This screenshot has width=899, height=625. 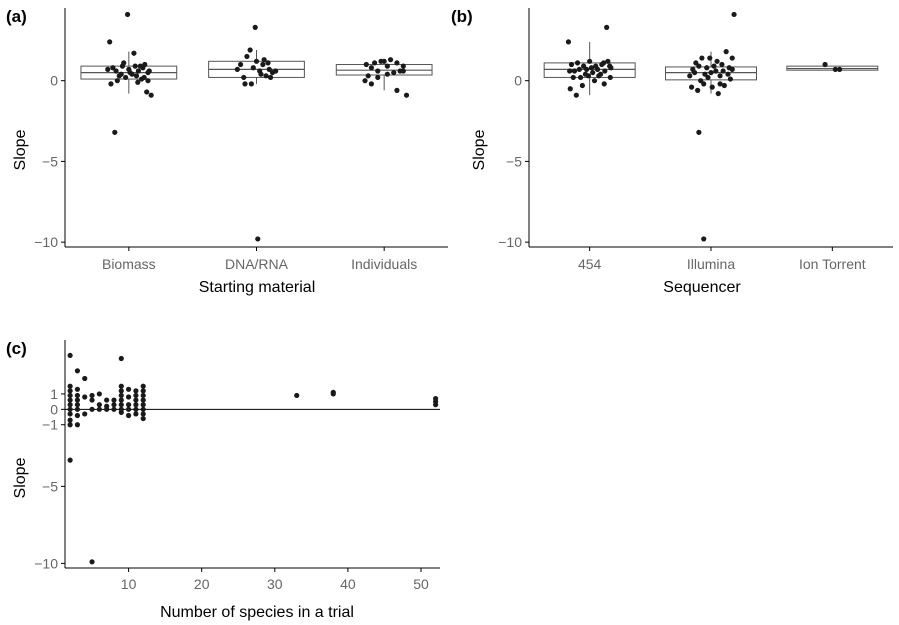 What do you see at coordinates (421, 584) in the screenshot?
I see `panel-c-x-tick-label: 50` at bounding box center [421, 584].